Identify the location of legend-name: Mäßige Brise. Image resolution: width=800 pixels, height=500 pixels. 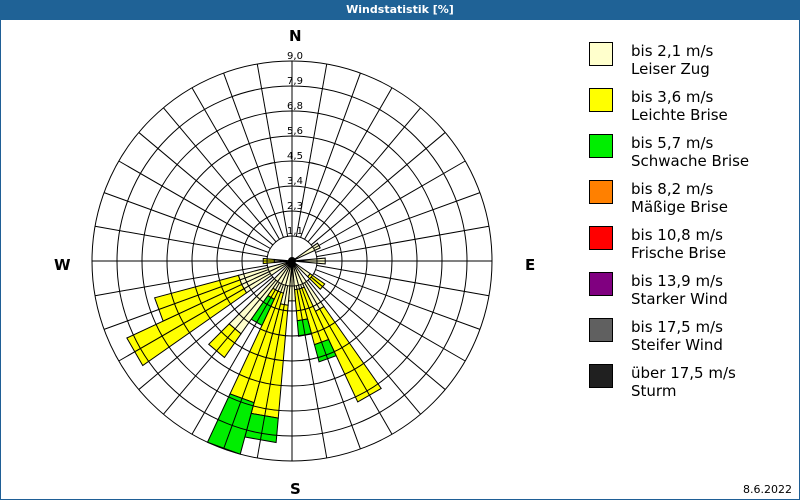
(679, 207).